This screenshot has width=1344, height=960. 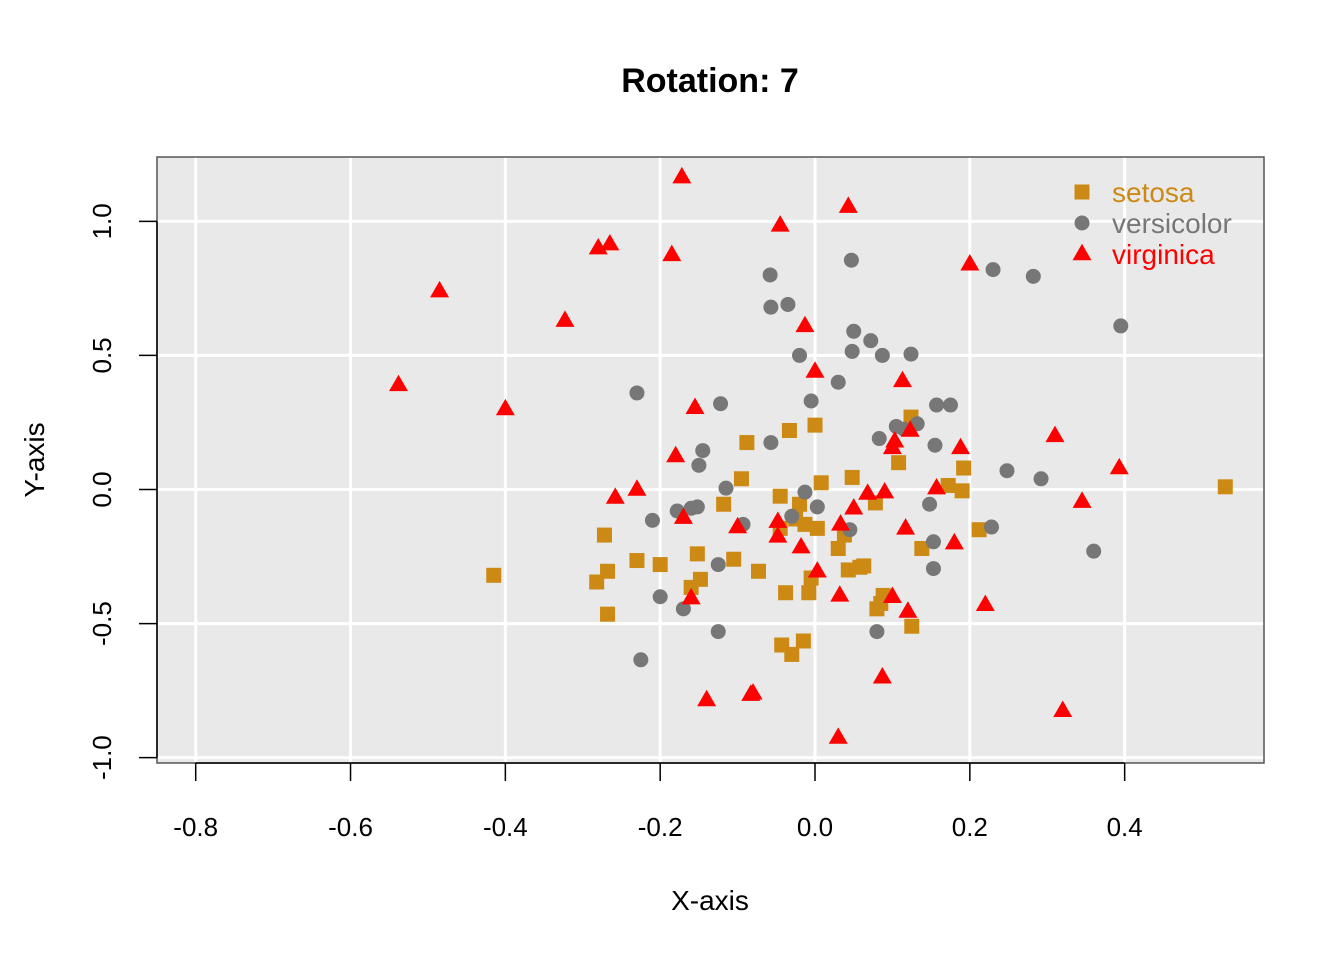 What do you see at coordinates (710, 81) in the screenshot?
I see `chart-title: Rotation: 7` at bounding box center [710, 81].